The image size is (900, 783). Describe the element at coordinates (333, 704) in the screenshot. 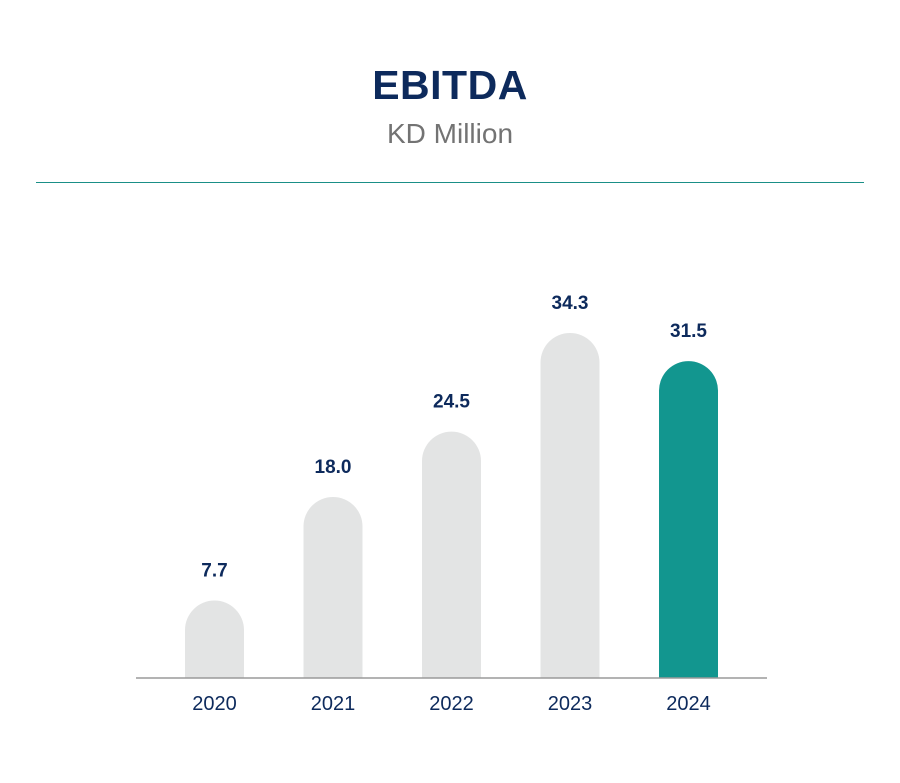

I see `x-tick-label-2021: 2021` at that location.